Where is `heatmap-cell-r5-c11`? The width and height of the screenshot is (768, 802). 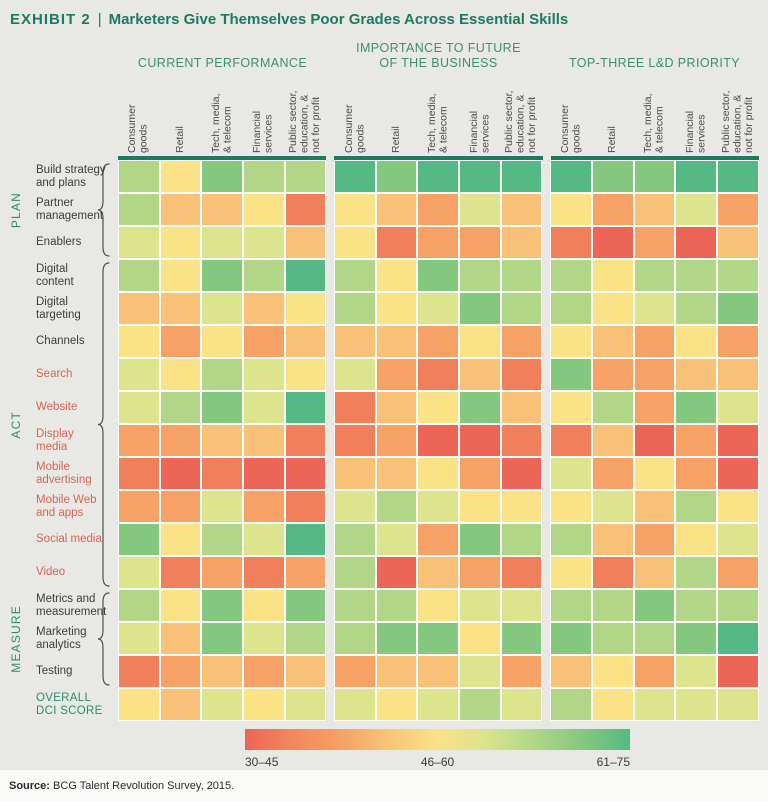
heatmap-cell-r5-c11 is located at coordinates (571, 308).